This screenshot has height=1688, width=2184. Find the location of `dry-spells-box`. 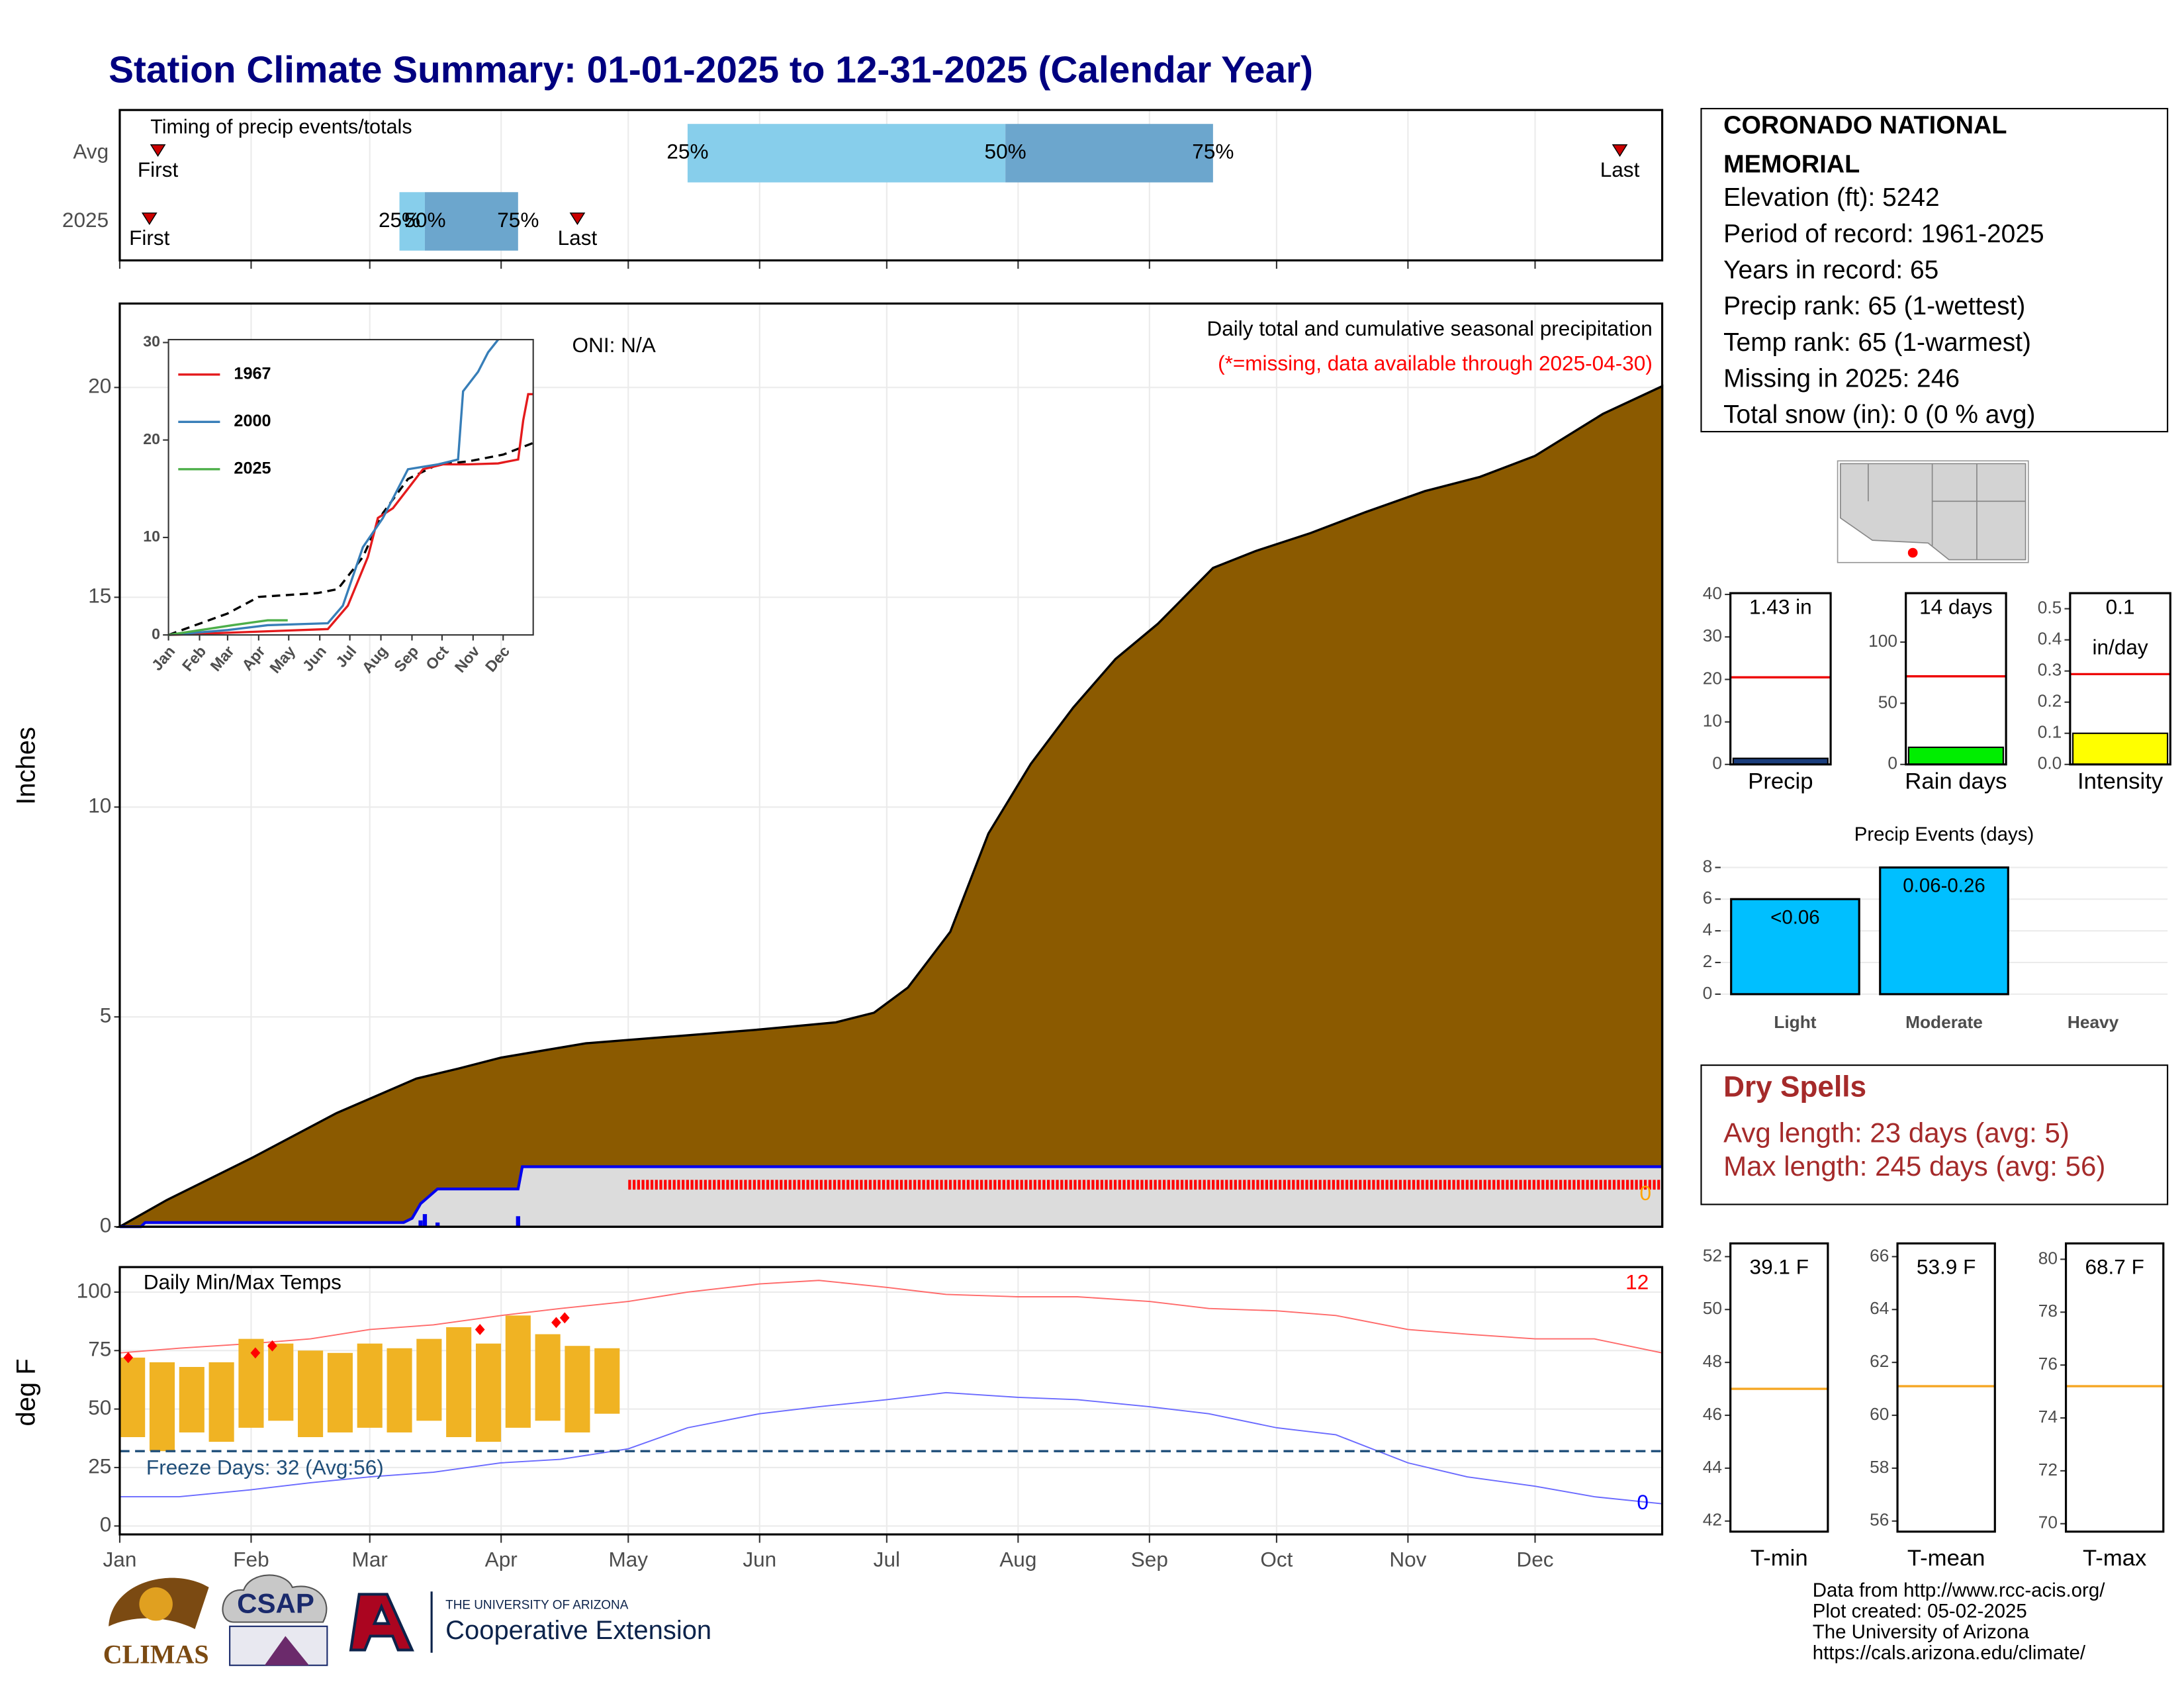

dry-spells-box is located at coordinates (1934, 1134).